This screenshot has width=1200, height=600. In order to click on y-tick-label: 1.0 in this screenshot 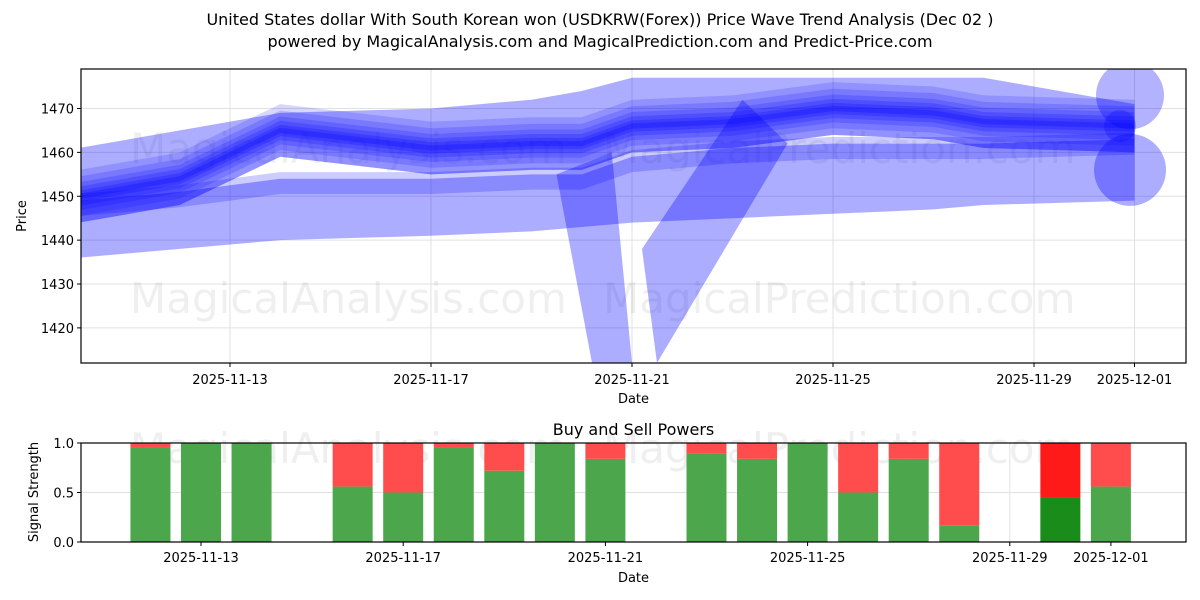, I will do `click(63, 444)`.